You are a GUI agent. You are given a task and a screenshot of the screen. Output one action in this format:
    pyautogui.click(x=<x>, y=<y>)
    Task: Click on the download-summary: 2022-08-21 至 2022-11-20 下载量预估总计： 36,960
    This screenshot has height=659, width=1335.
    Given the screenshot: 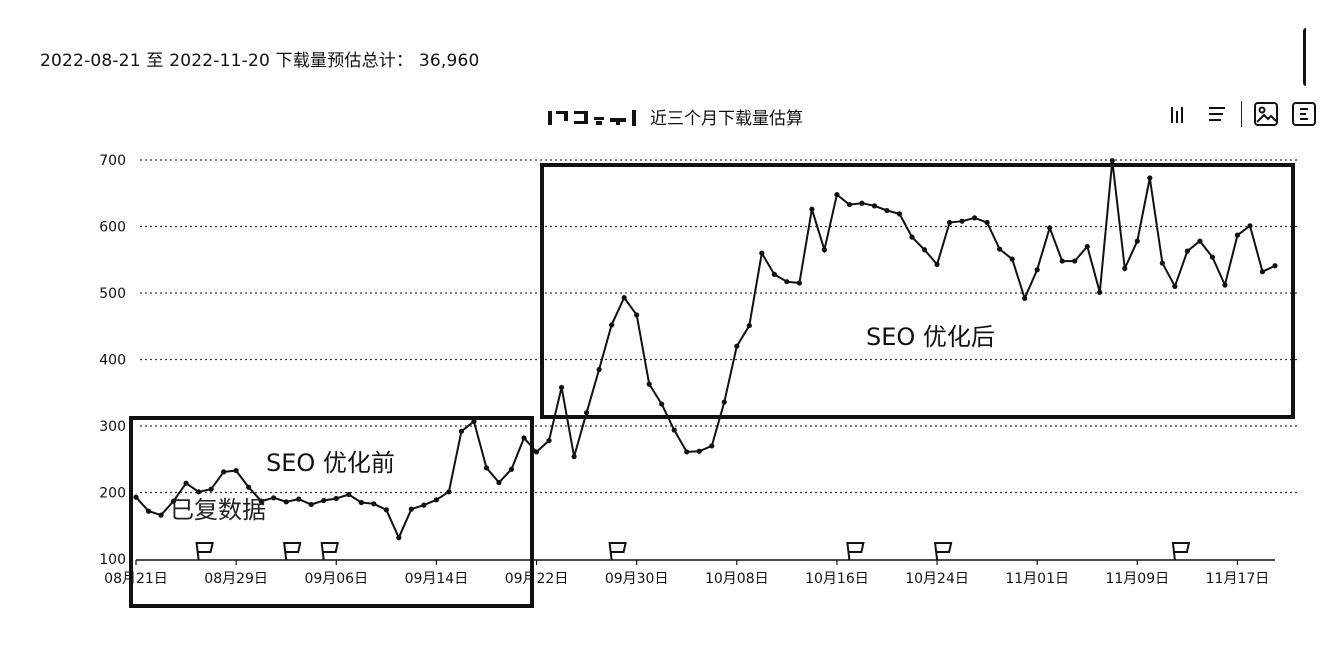 What is the action you would take?
    pyautogui.click(x=260, y=58)
    